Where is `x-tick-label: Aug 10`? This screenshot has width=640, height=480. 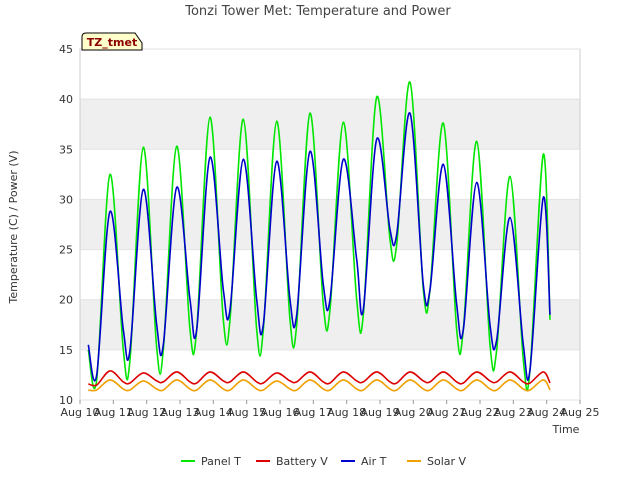
x-tick-label: Aug 10 is located at coordinates (80, 412).